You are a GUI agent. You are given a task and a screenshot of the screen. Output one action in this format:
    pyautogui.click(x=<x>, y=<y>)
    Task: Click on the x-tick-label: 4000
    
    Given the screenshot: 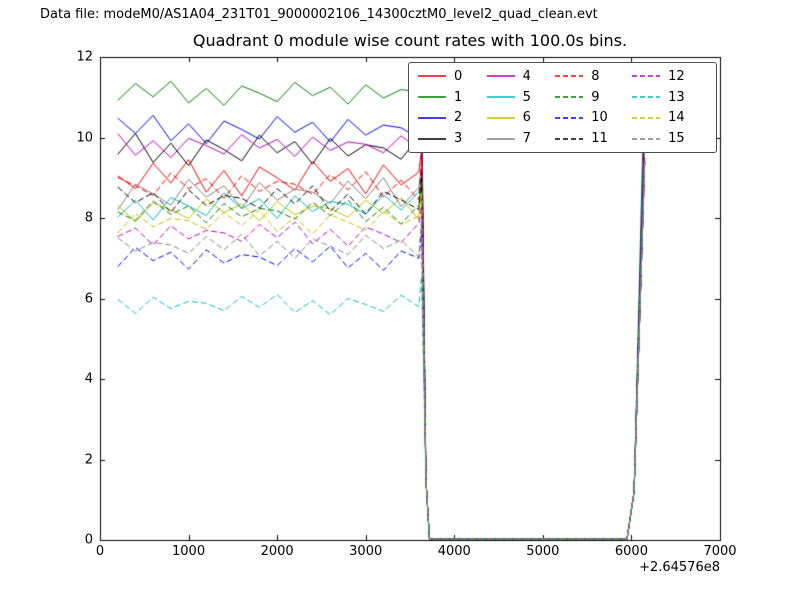 What is the action you would take?
    pyautogui.click(x=454, y=551)
    